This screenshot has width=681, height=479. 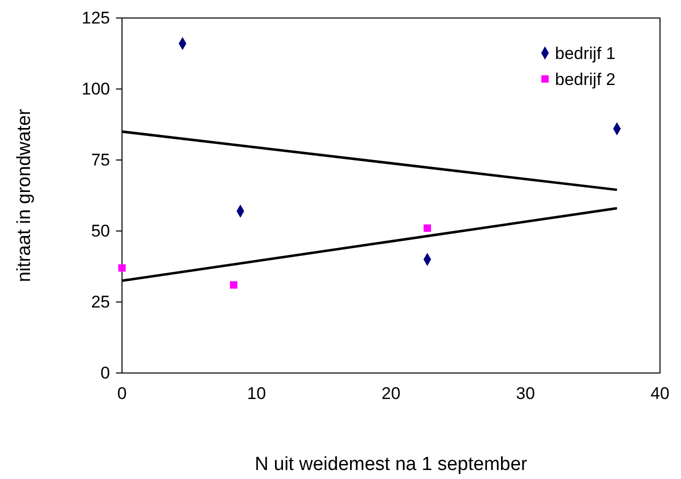 What do you see at coordinates (122, 394) in the screenshot?
I see `x-tick-label: 0` at bounding box center [122, 394].